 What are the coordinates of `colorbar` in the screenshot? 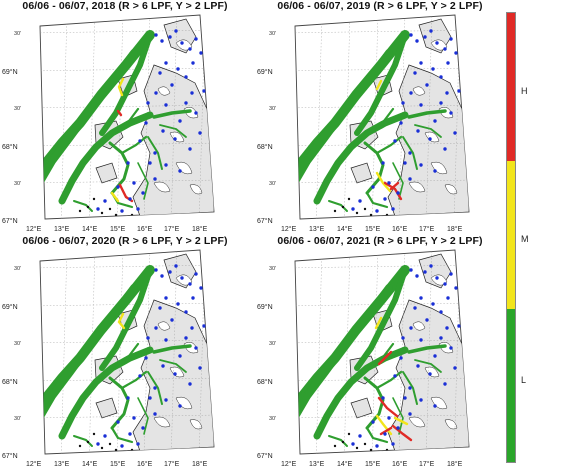 It's located at (511, 237).